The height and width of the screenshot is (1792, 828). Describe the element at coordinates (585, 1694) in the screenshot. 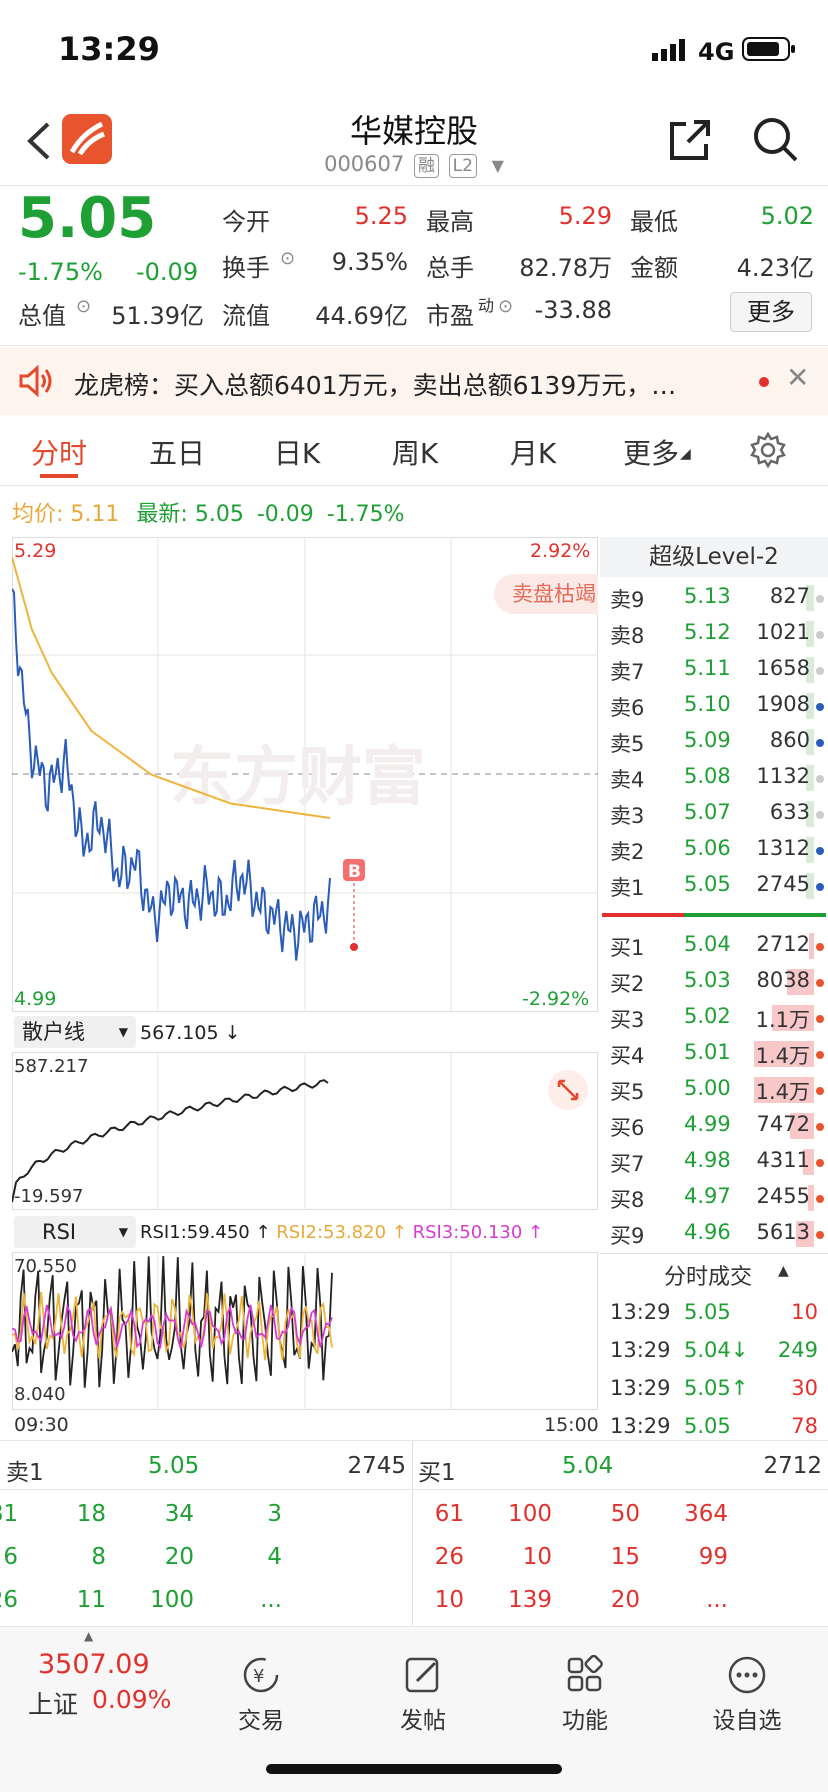

I see `tab-function: 功能` at that location.